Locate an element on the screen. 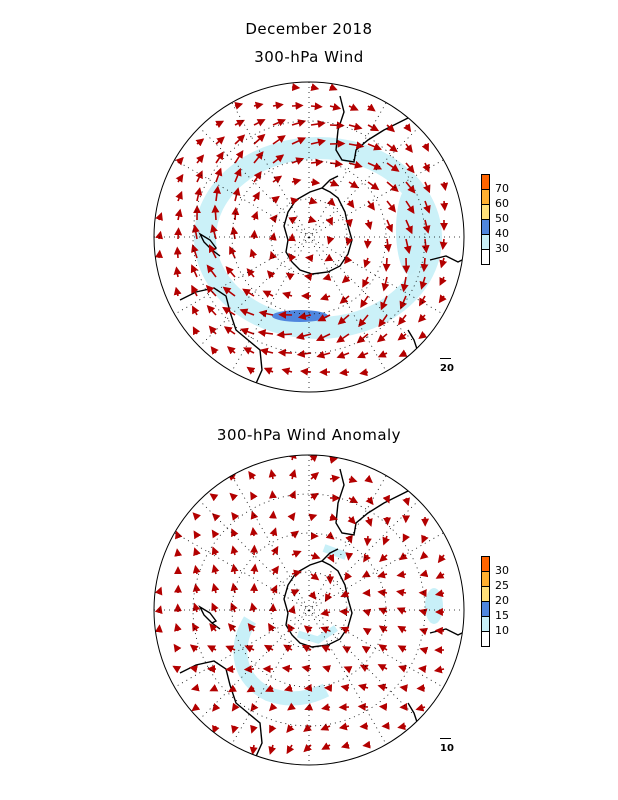 This screenshot has height=800, width=618. colorbar-label: 60 is located at coordinates (502, 203).